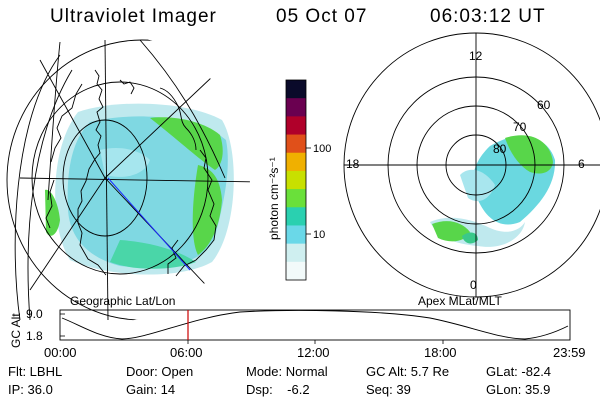 The height and width of the screenshot is (400, 600). I want to click on footer-gc-alt: GC Alt: 5.7 Re, so click(408, 371).